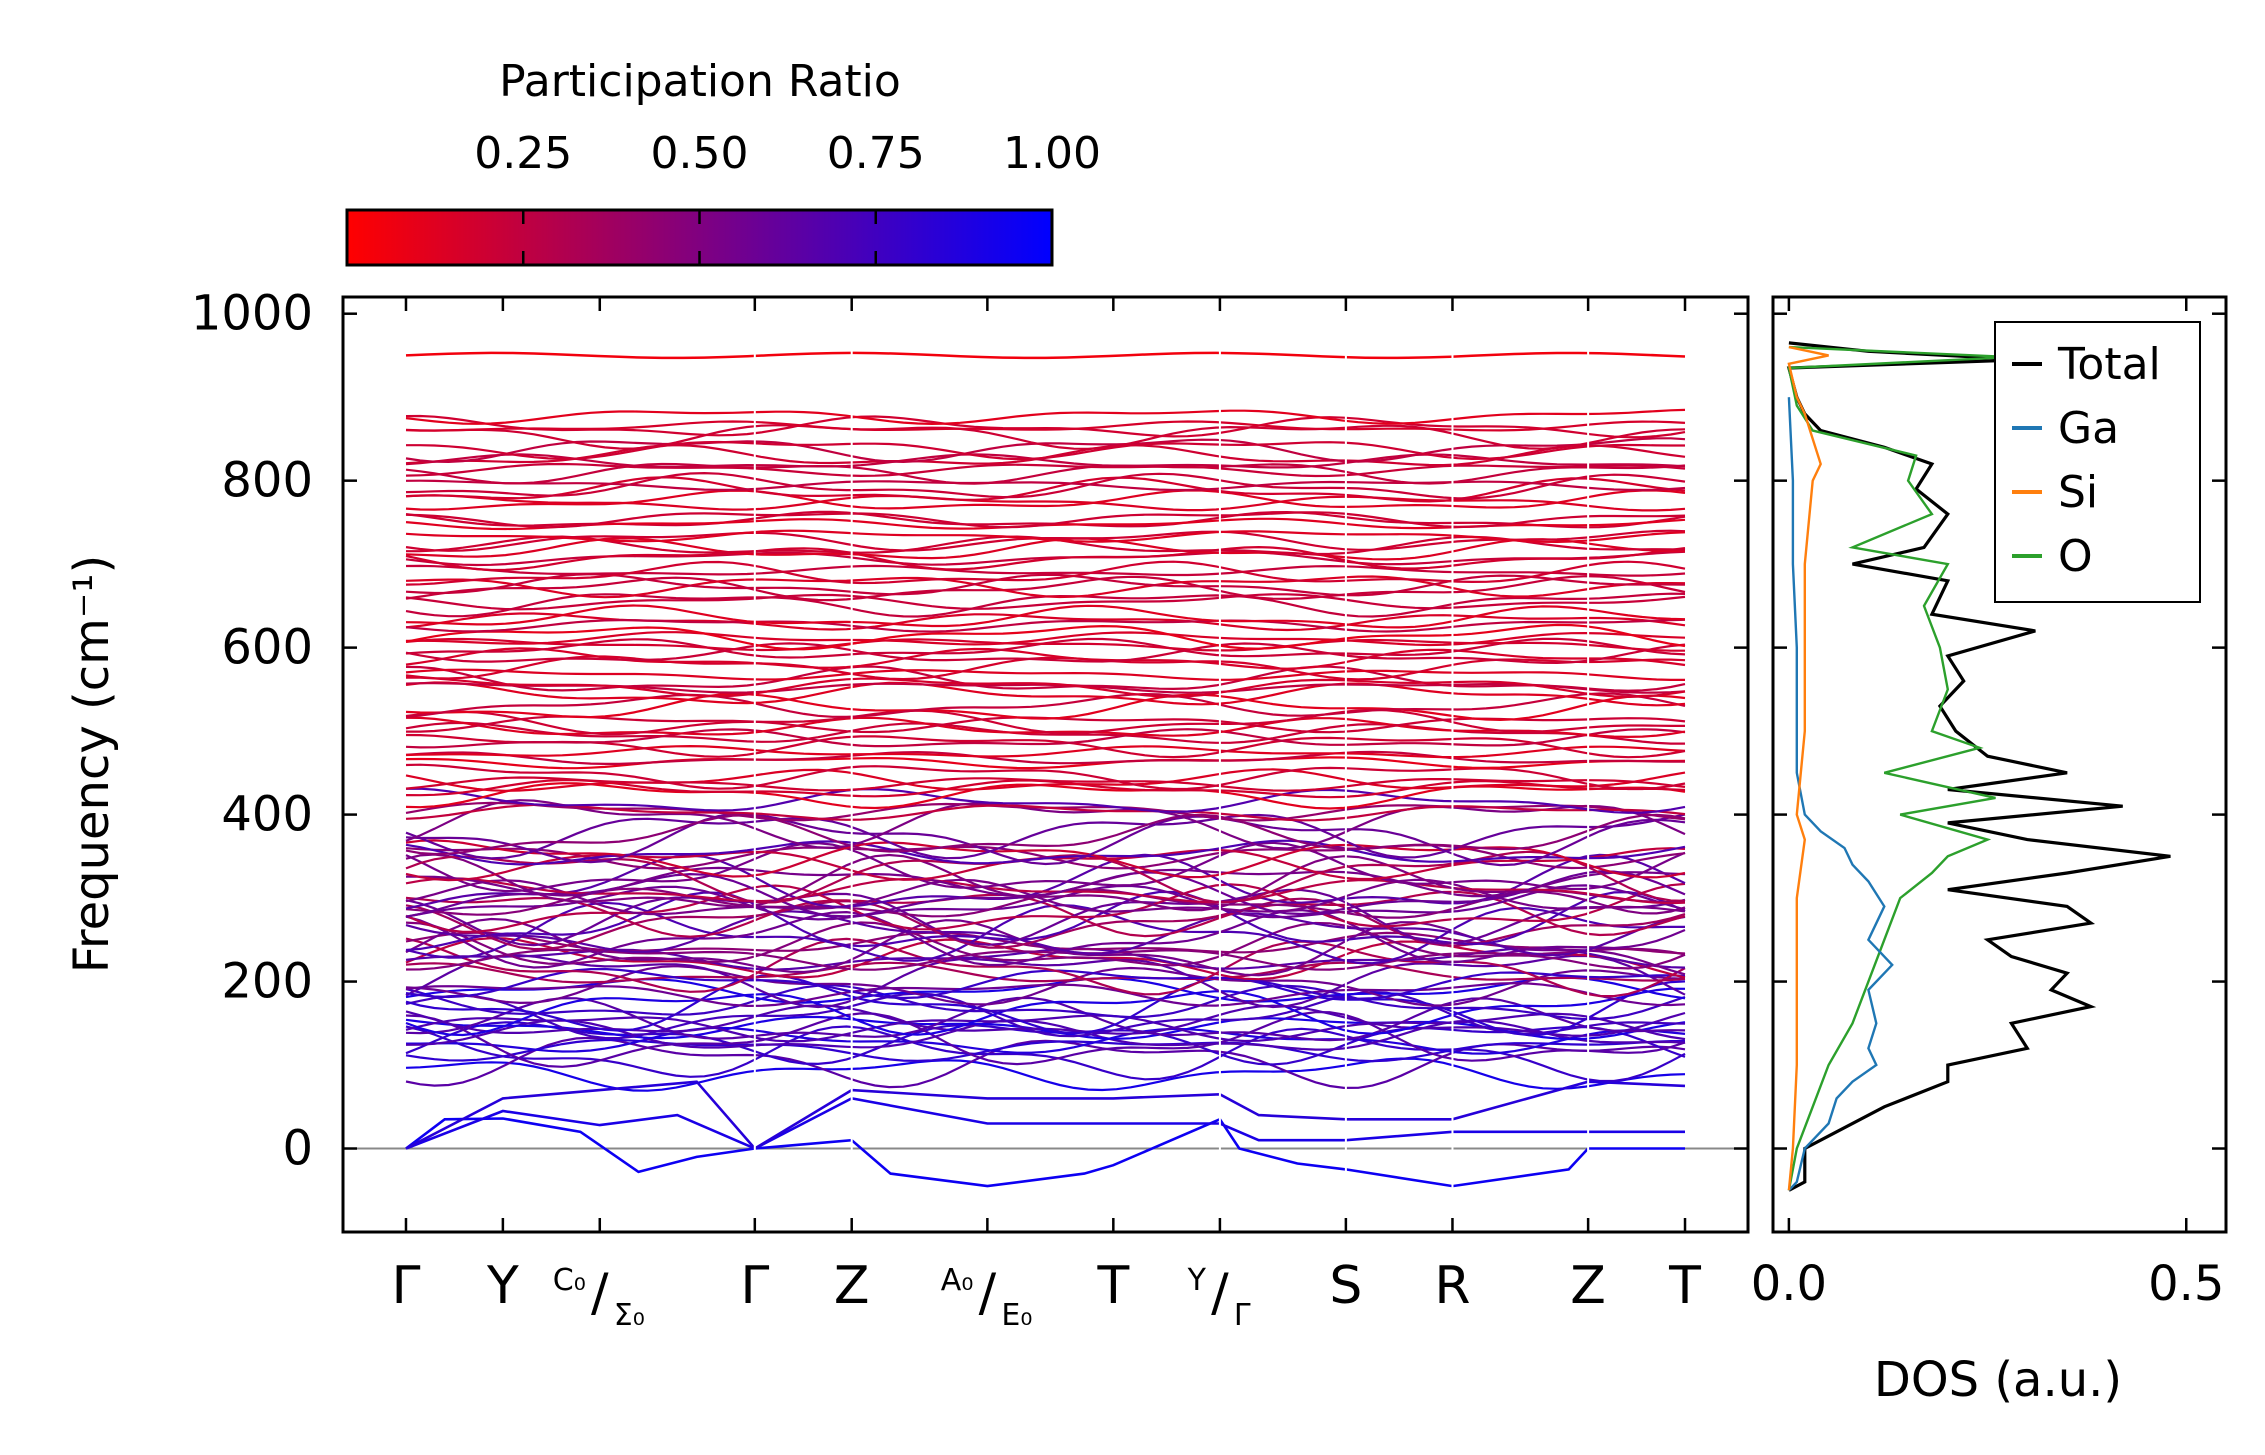  Describe the element at coordinates (2086, 460) in the screenshot. I see `dos-legend-items: Total Ga Si O` at that location.